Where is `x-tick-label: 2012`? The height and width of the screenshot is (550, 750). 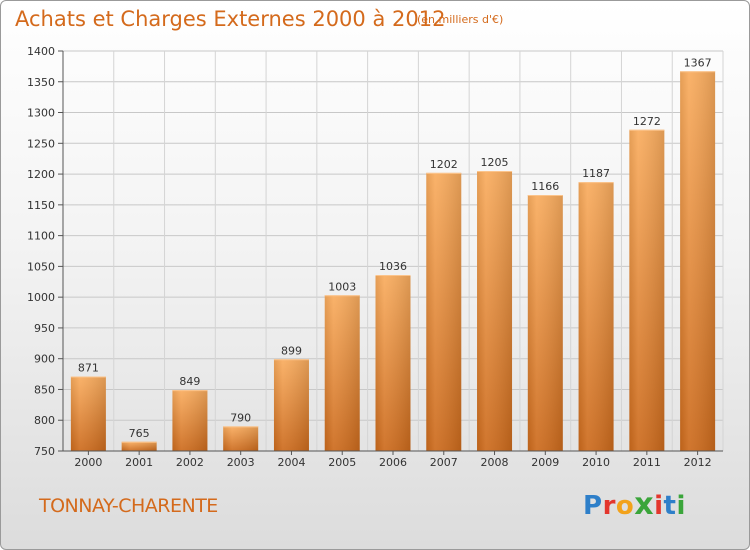
x-tick-label: 2012 is located at coordinates (698, 462).